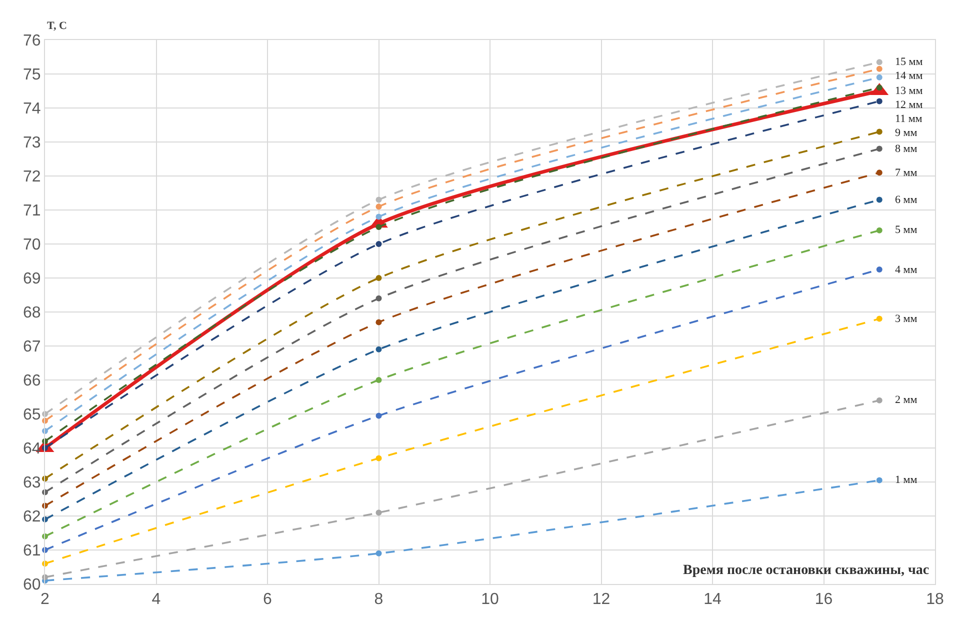  I want to click on y-tick-label: 76, so click(32, 41).